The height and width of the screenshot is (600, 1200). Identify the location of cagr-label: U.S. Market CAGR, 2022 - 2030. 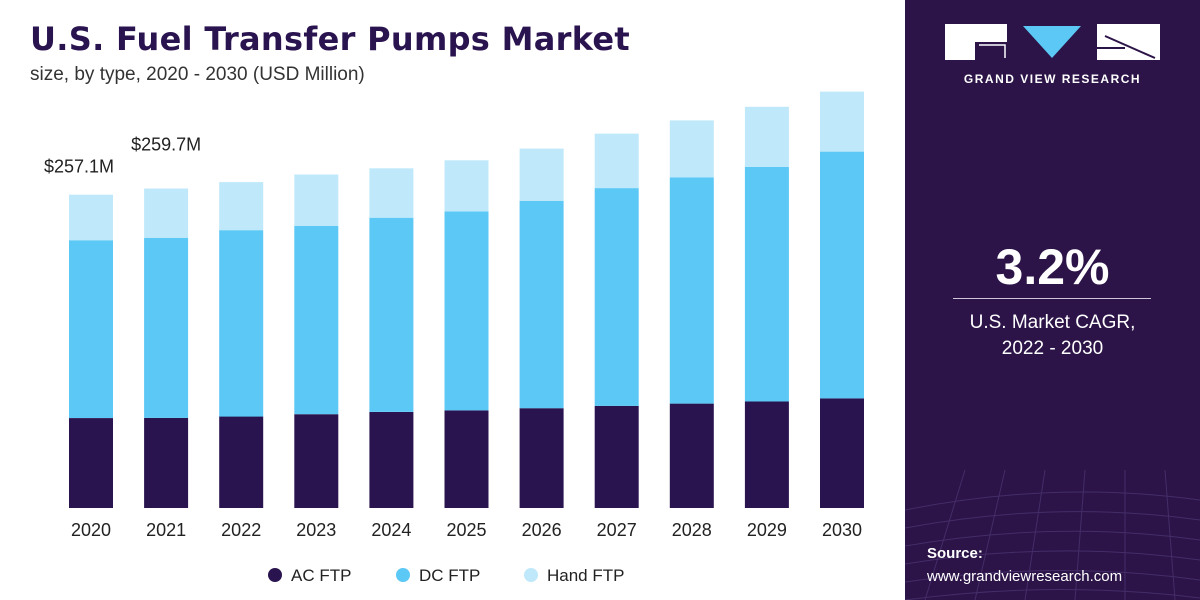
(1052, 336).